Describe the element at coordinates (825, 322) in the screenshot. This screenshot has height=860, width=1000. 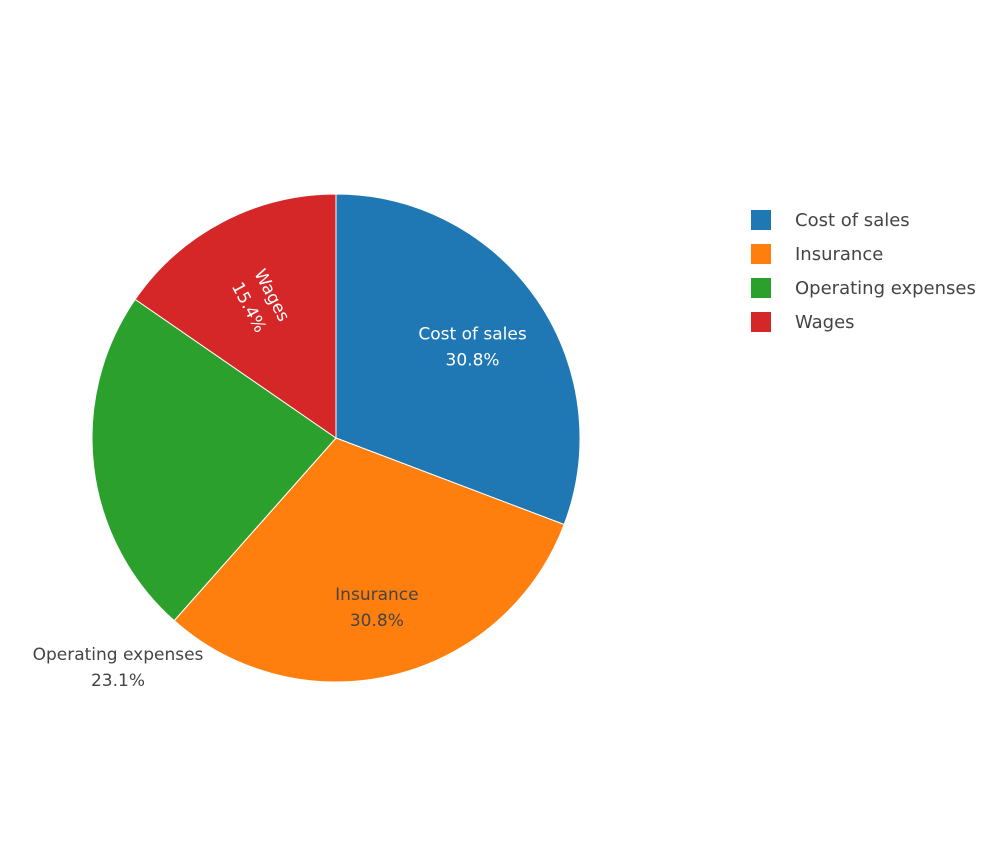
I see `legend-label-wages: Wages` at that location.